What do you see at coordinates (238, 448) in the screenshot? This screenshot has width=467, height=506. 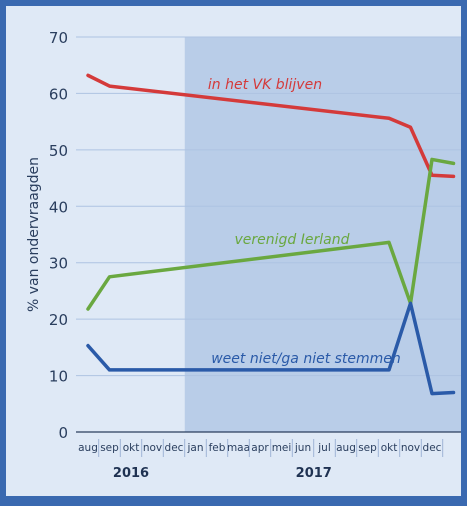 I see `x-tick-label: maa` at bounding box center [238, 448].